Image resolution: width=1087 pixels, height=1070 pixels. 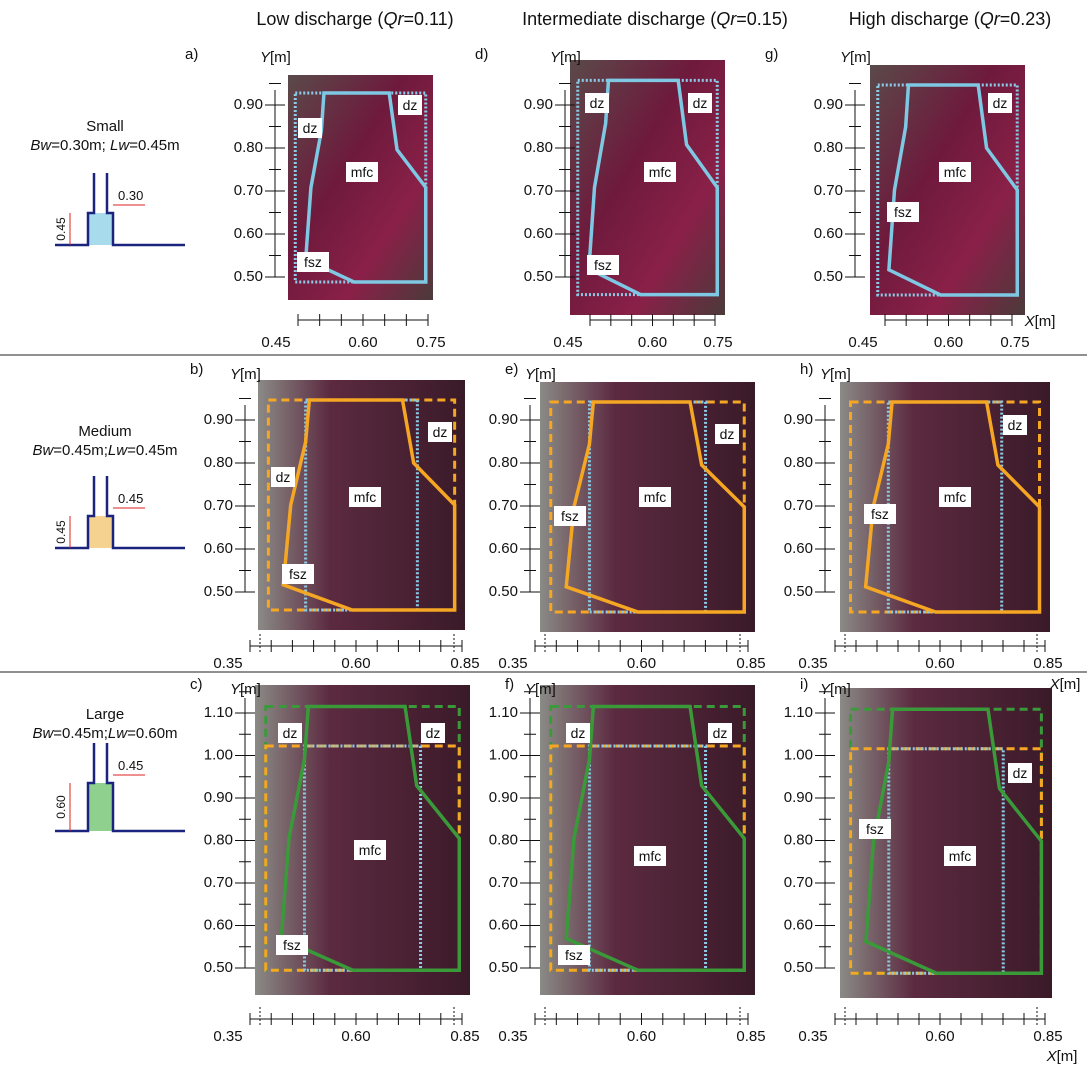 I want to click on y-axis-title-part: Y, so click(x=530, y=374).